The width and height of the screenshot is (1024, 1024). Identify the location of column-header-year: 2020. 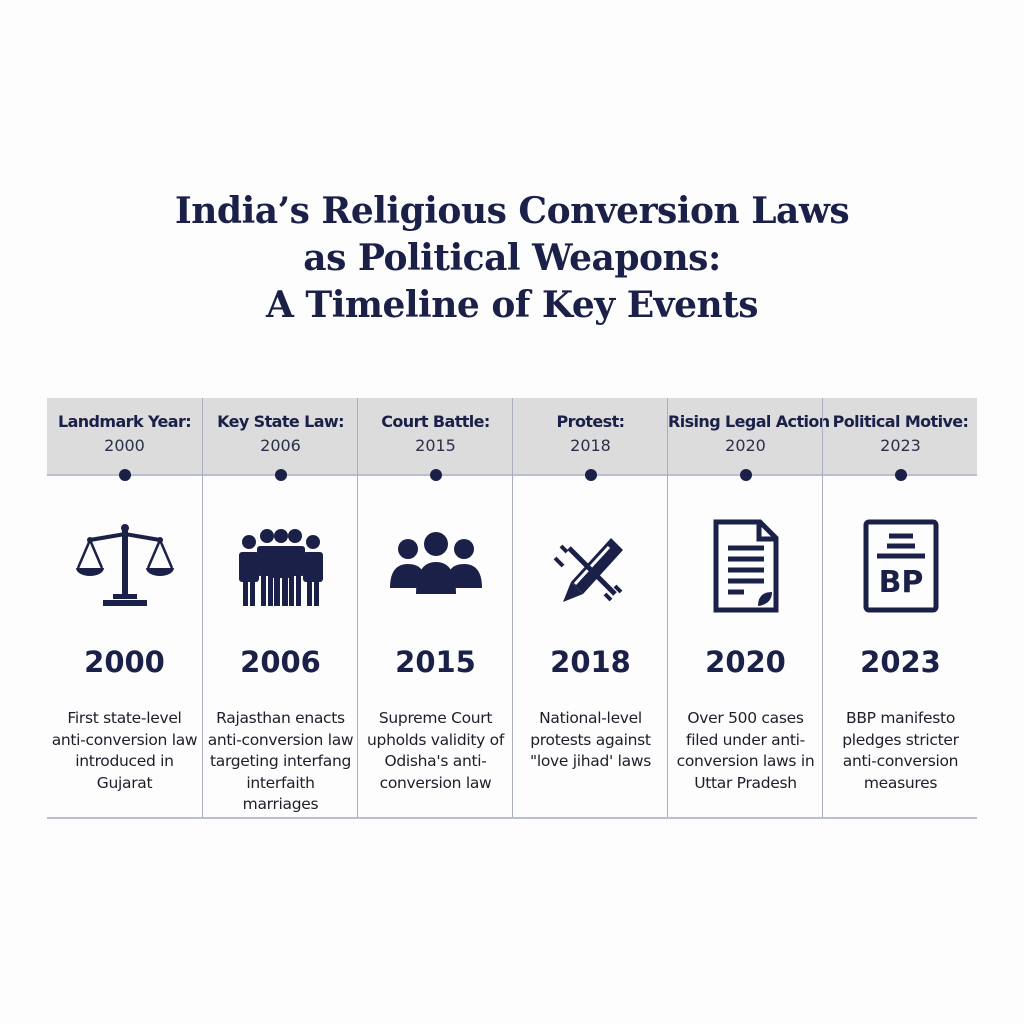
(745, 445).